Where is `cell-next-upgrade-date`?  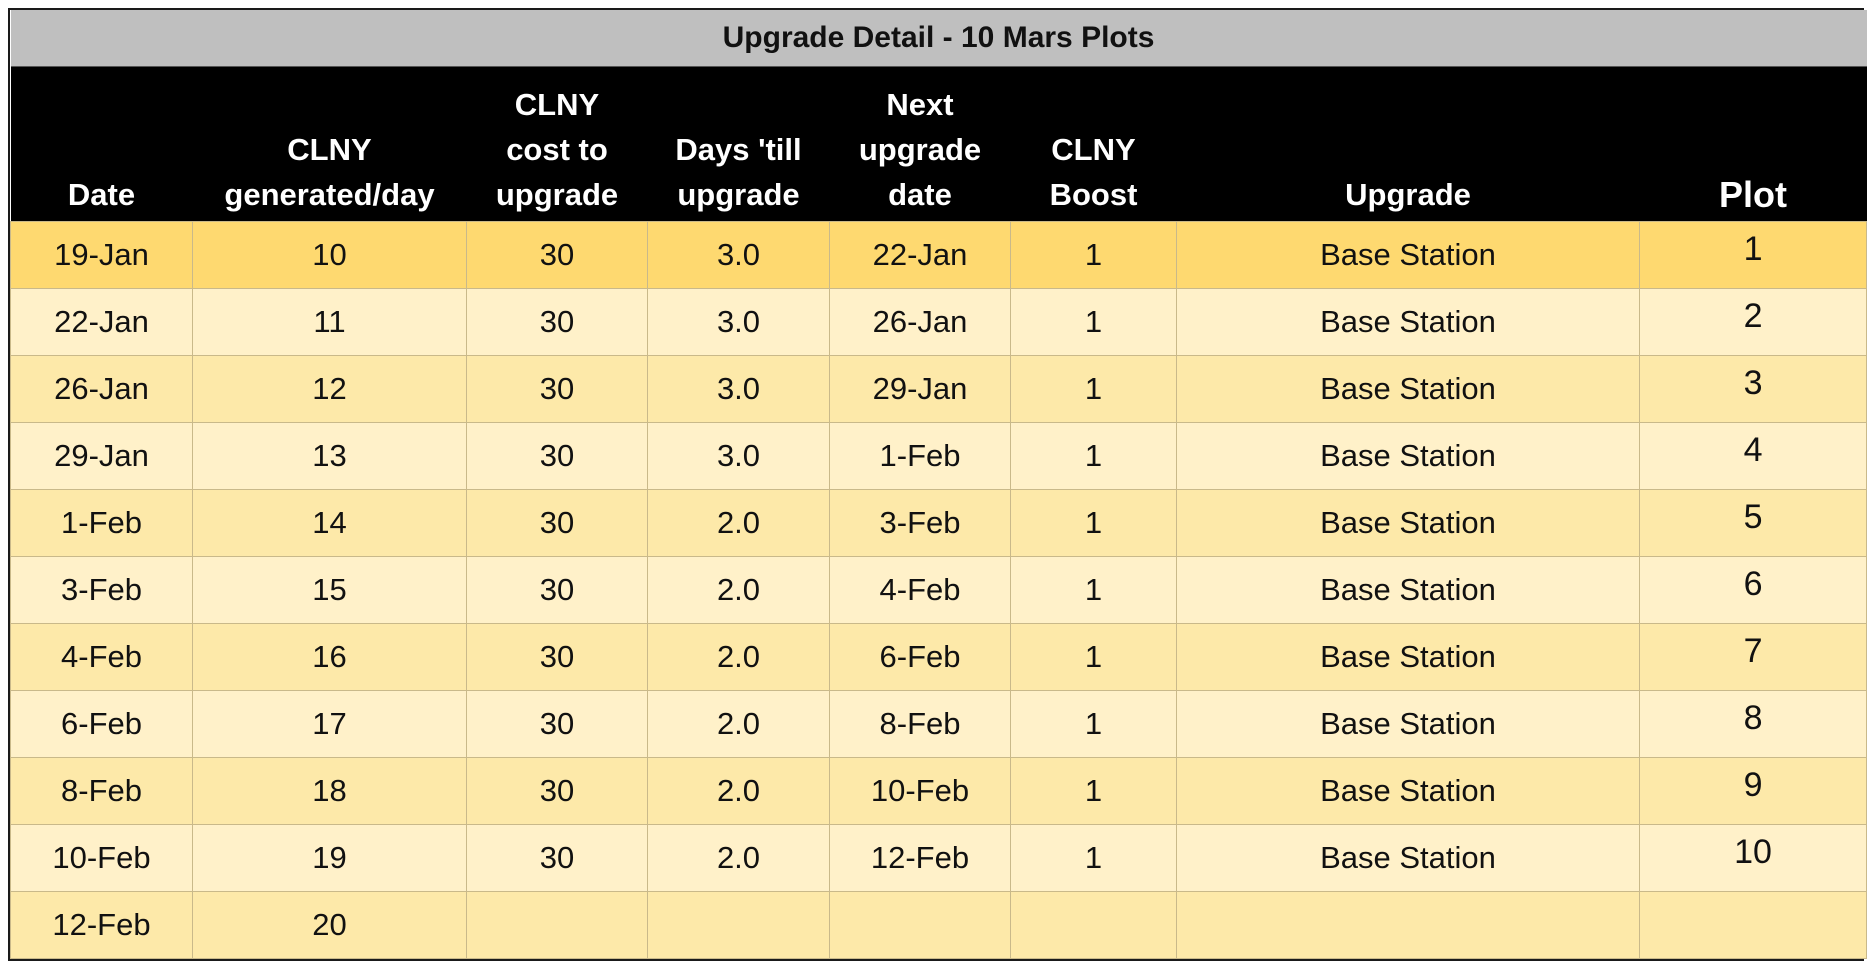 cell-next-upgrade-date is located at coordinates (920, 925).